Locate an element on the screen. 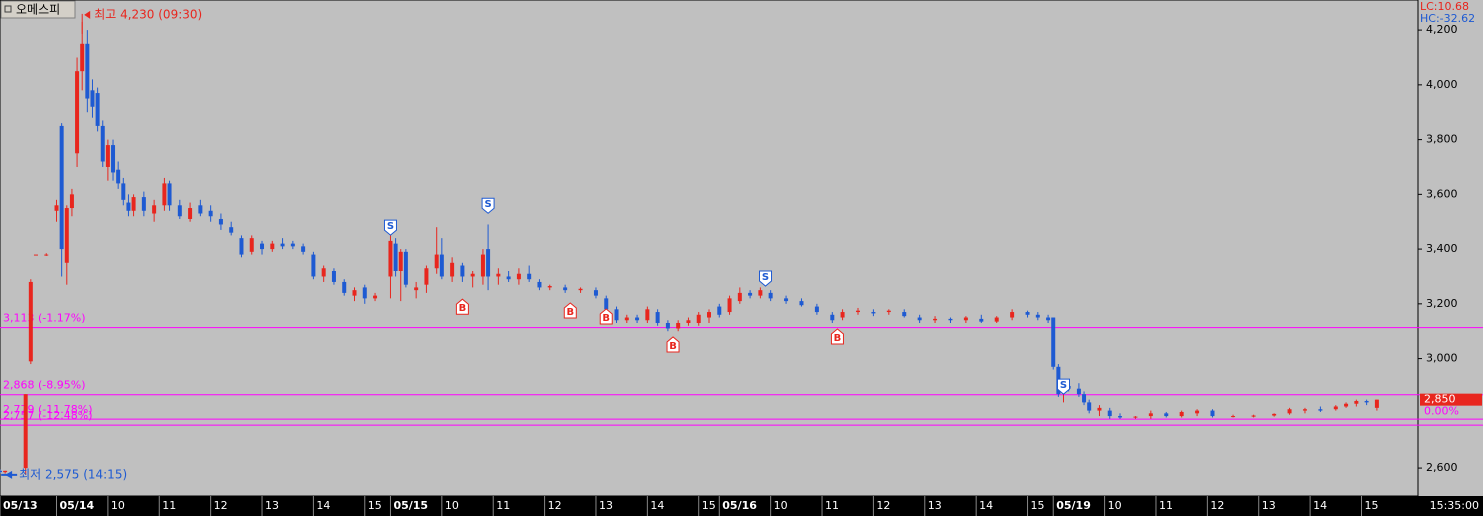  hc-label: HC:-32.62 is located at coordinates (1447, 18).